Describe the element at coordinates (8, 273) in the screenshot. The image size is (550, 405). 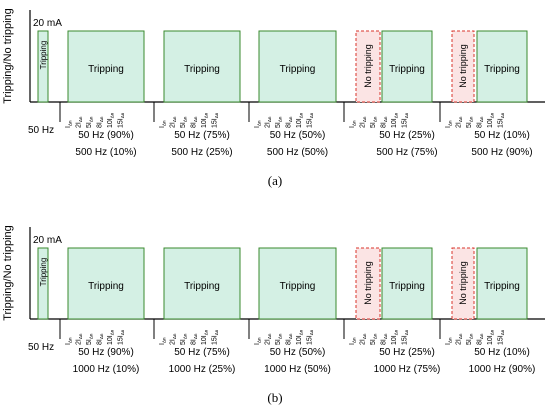
I see `y-axis-label: Tripping/No tripping` at that location.